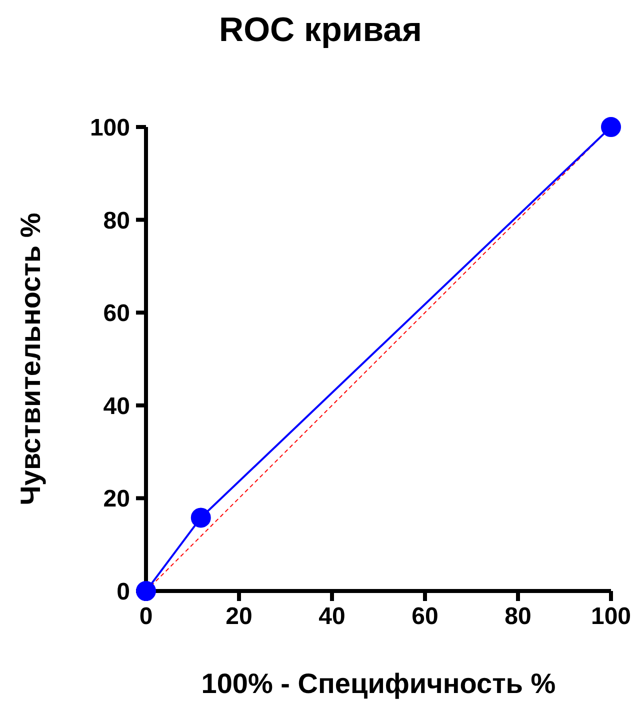 This screenshot has height=711, width=641. Describe the element at coordinates (611, 616) in the screenshot. I see `x-tick-label: 100` at that location.